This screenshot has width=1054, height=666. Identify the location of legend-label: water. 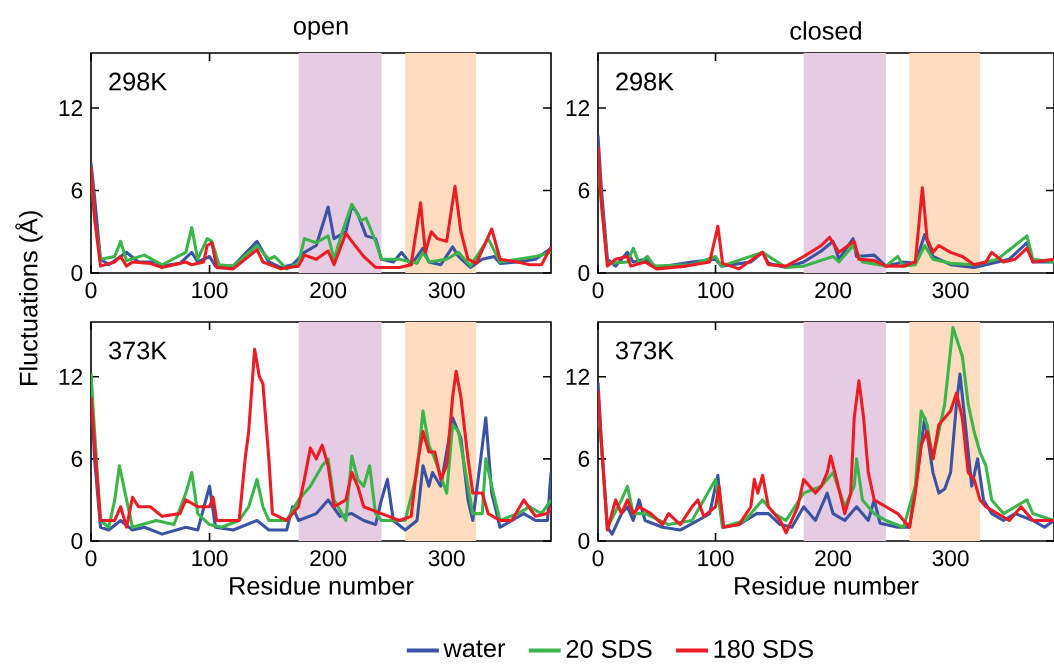
(474, 649).